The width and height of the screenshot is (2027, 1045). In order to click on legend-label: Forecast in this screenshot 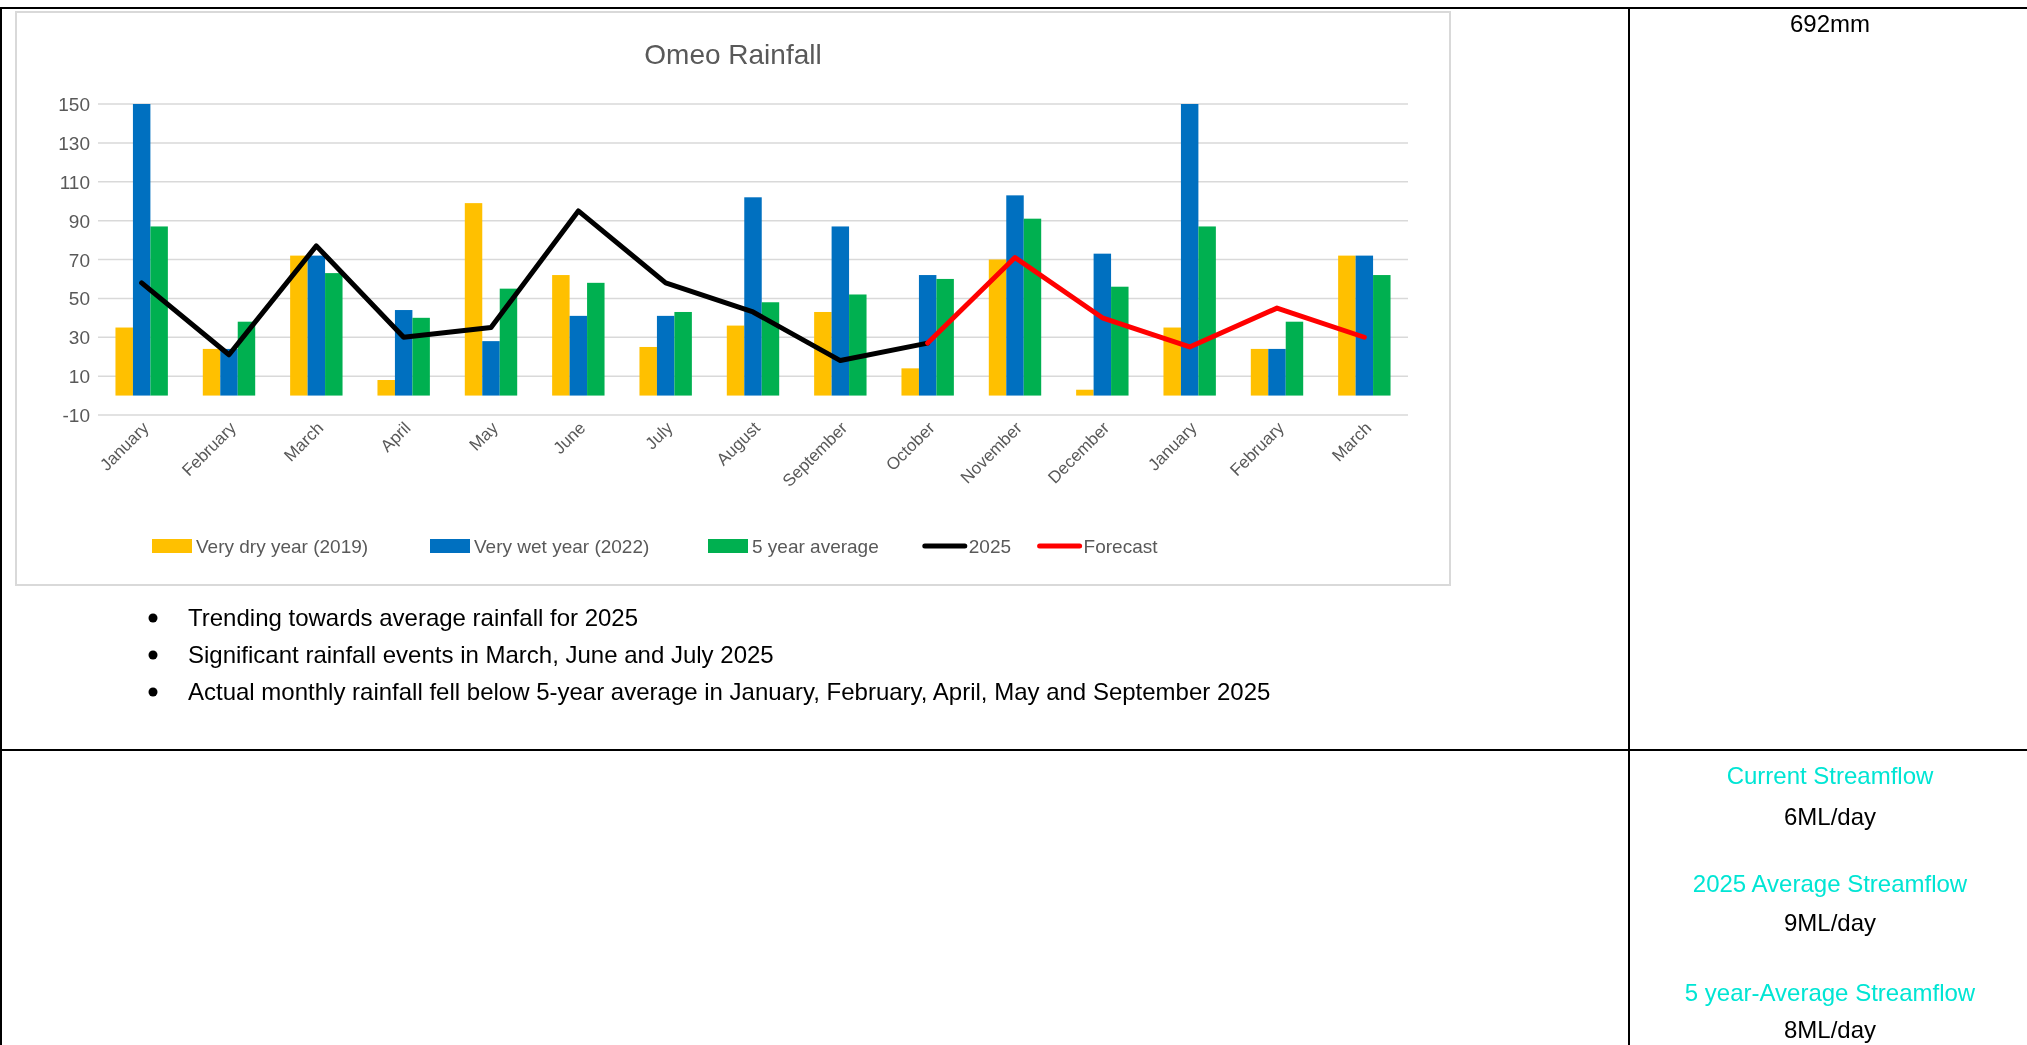, I will do `click(1121, 546)`.